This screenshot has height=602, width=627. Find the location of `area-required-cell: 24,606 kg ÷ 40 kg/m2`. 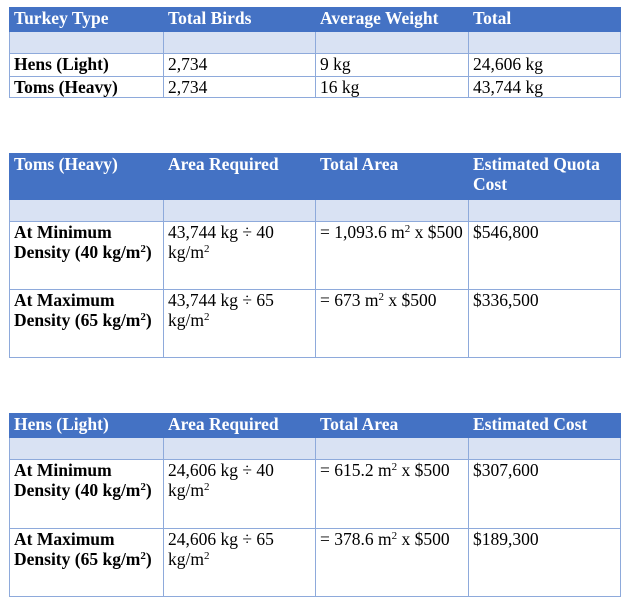

area-required-cell: 24,606 kg ÷ 40 kg/m2 is located at coordinates (239, 494).